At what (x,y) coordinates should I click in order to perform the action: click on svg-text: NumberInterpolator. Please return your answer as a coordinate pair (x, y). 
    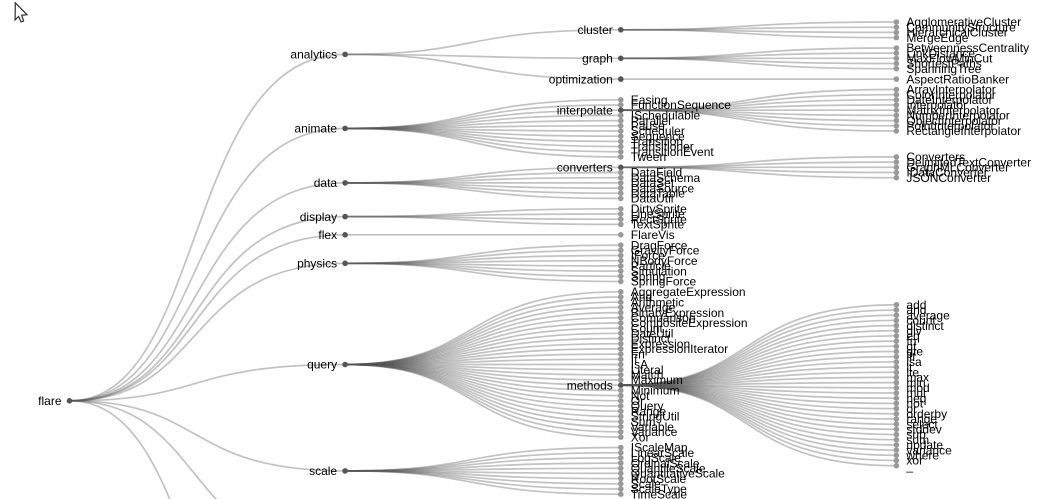
    Looking at the image, I should click on (957, 116).